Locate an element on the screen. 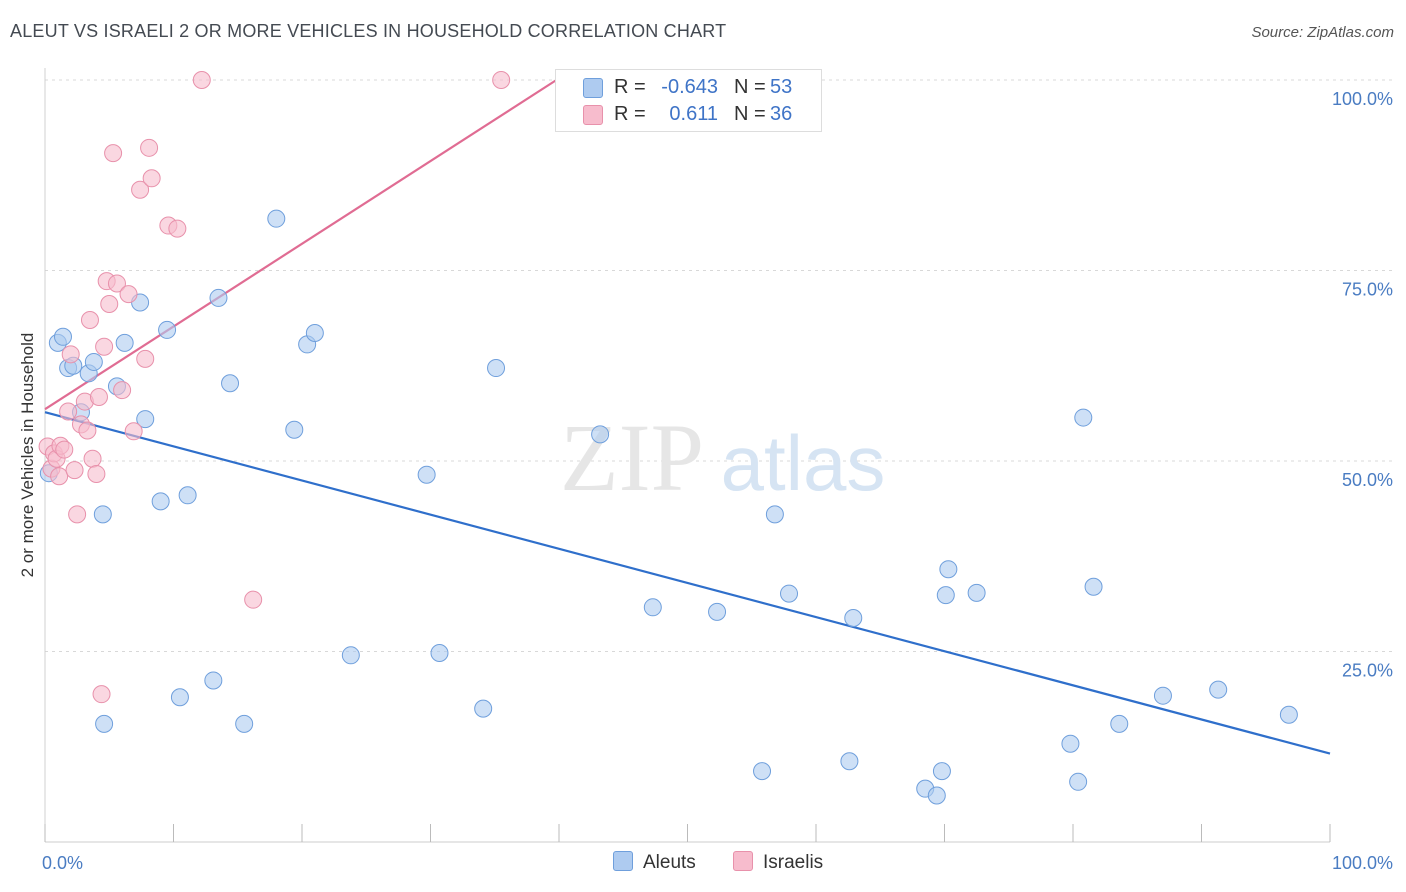 The image size is (1406, 892). legend-r-value: -0.643 is located at coordinates (689, 87).